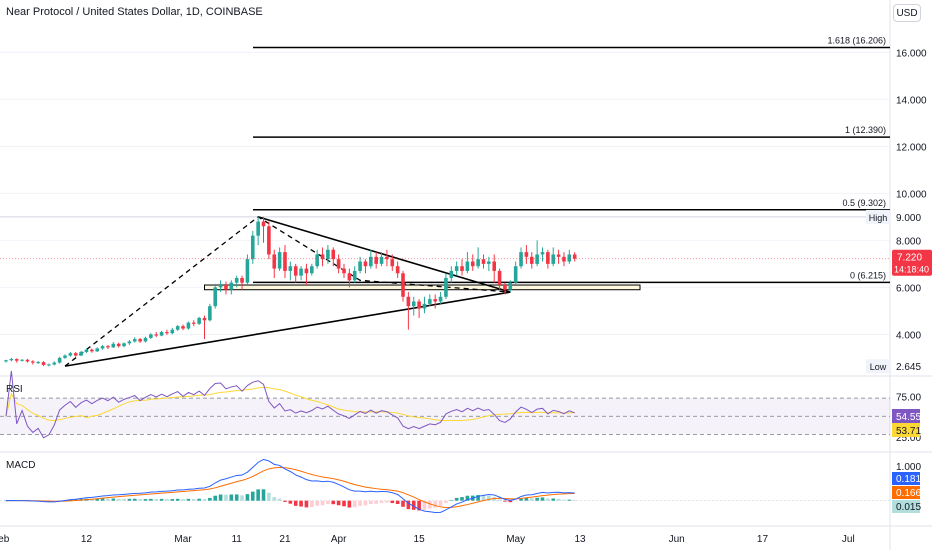 This screenshot has height=550, width=932. I want to click on macd-tick: 1.000, so click(908, 467).